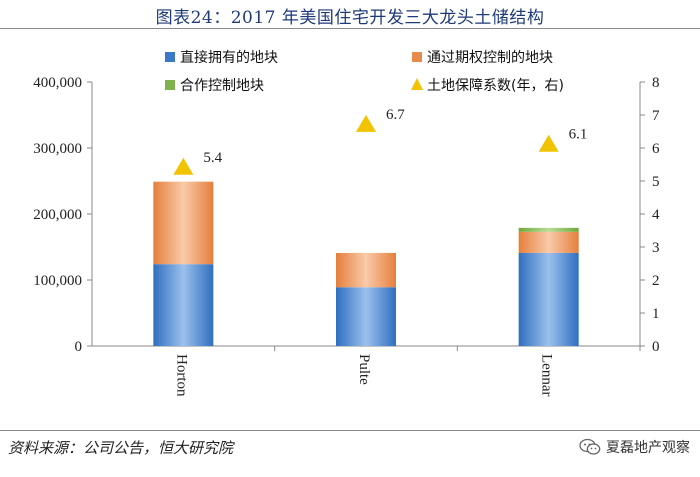  Describe the element at coordinates (395, 115) in the screenshot. I see `ratio-data-label: 6.7` at that location.